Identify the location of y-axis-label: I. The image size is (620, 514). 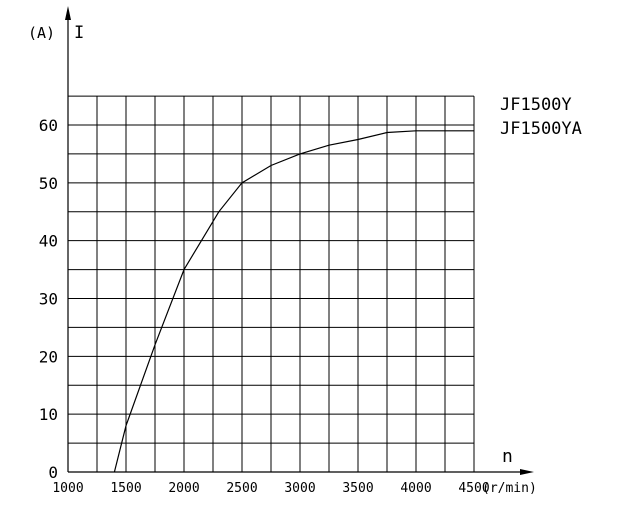
(79, 33).